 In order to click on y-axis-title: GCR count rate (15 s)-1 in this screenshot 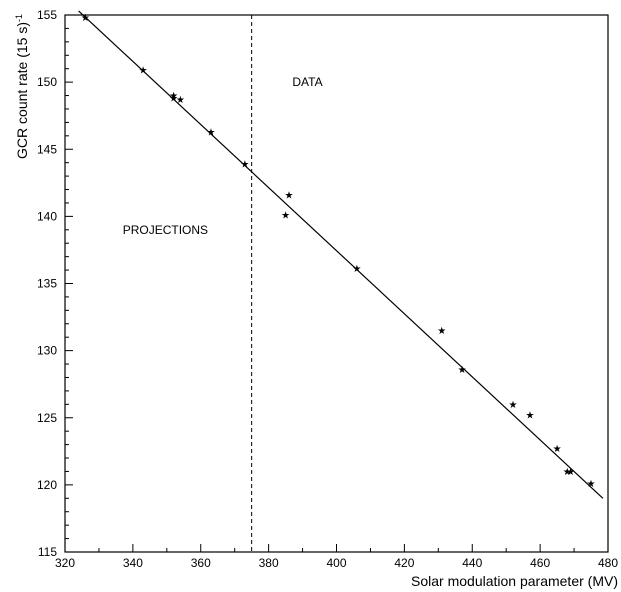, I will do `click(22, 86)`.